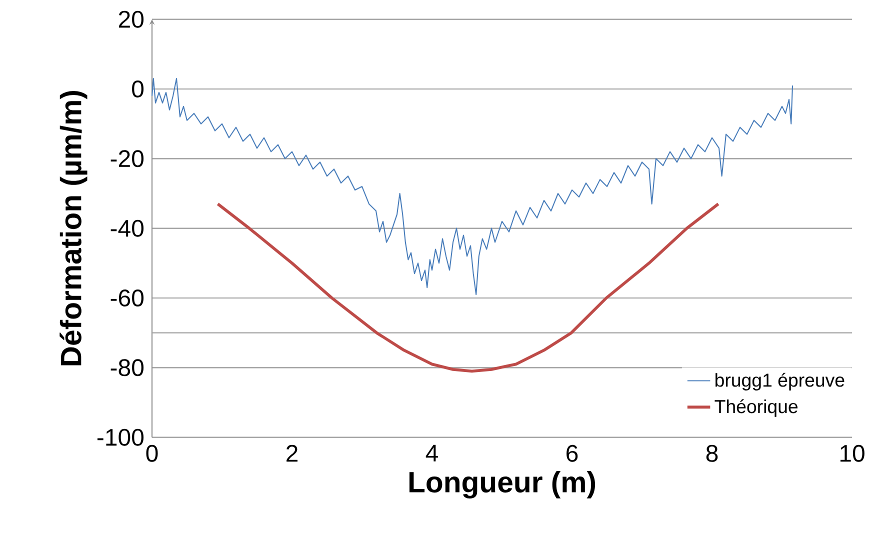 The width and height of the screenshot is (873, 556). What do you see at coordinates (74, 228) in the screenshot?
I see `y-axis-title: Déformation (µm/m)` at bounding box center [74, 228].